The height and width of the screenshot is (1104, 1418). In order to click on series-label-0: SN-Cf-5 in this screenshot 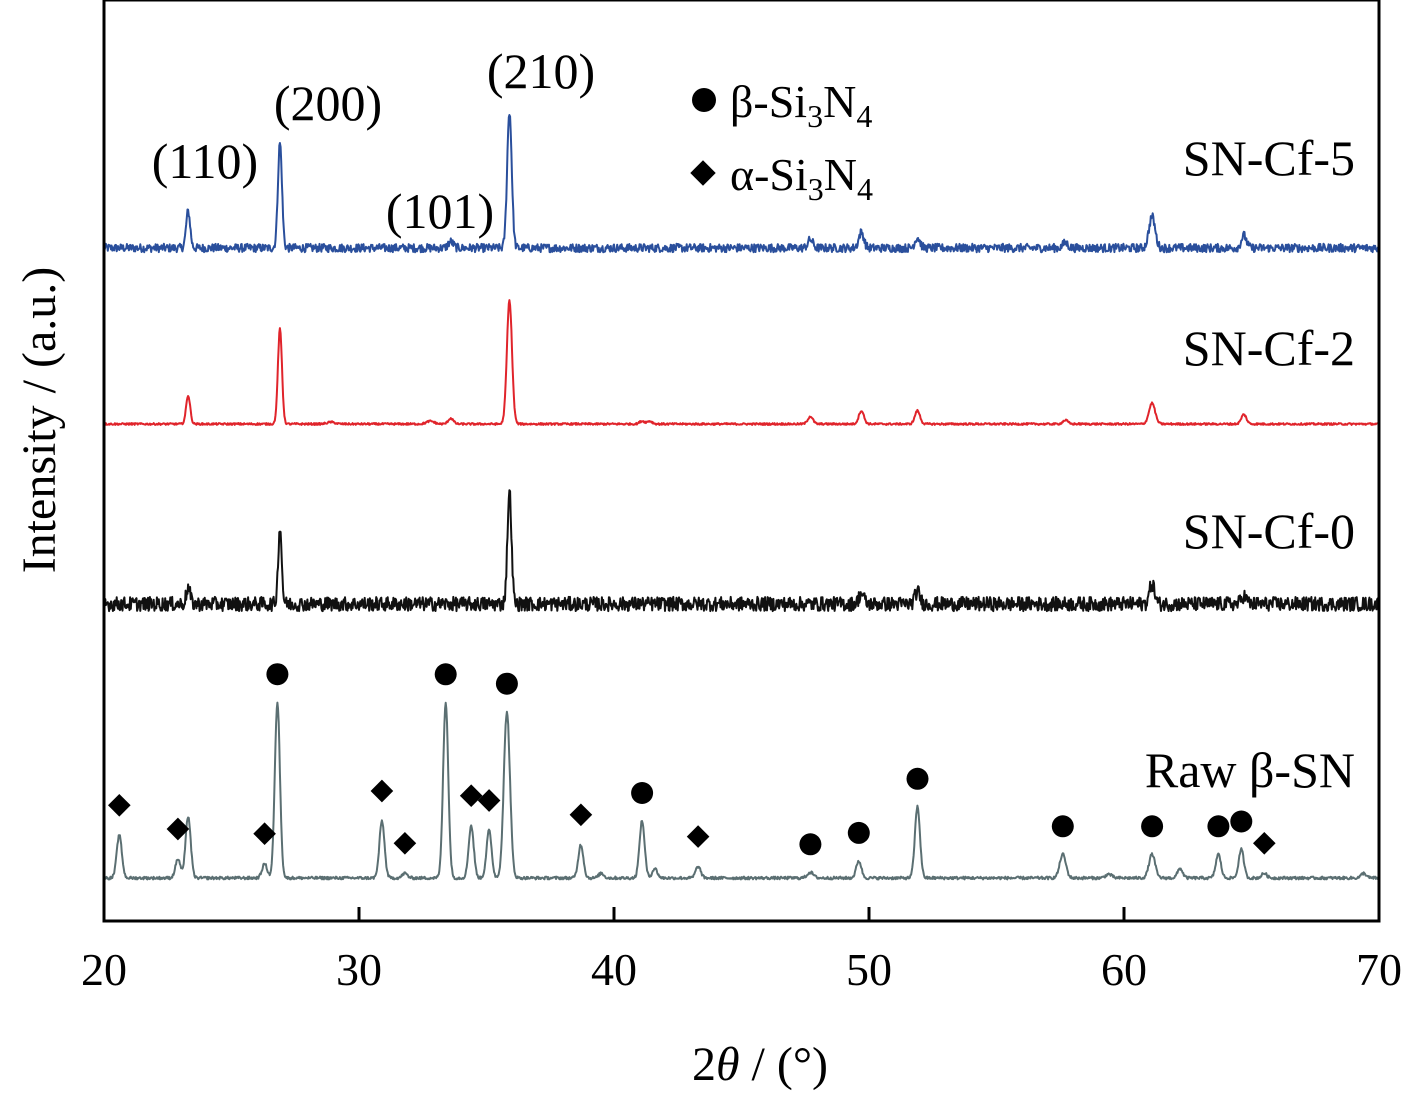, I will do `click(1269, 158)`.